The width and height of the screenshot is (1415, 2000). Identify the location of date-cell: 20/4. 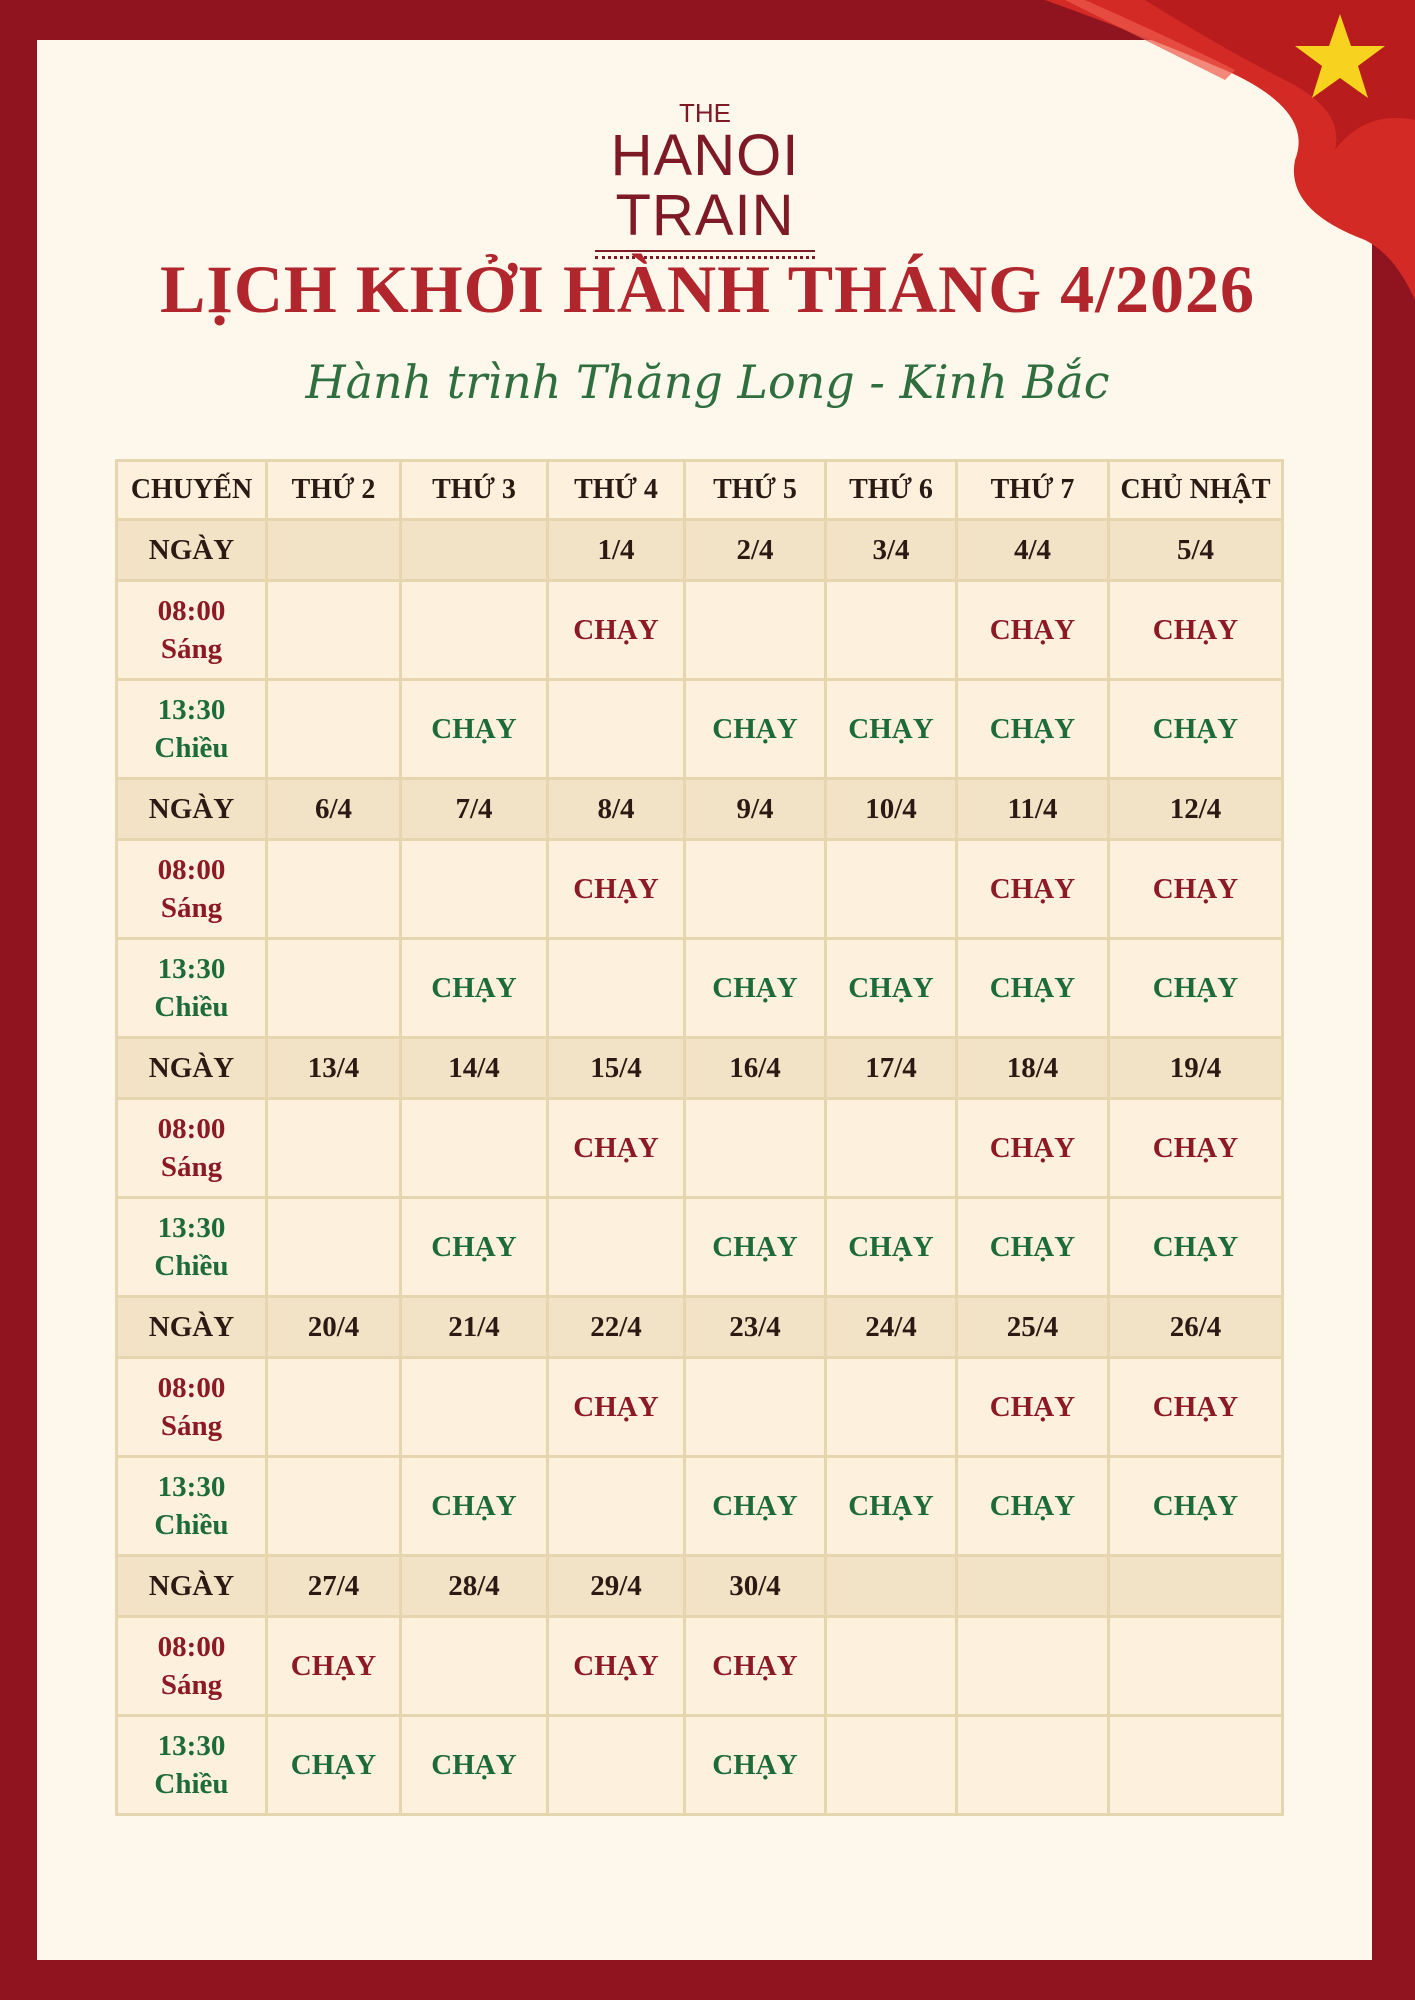
(333, 1327).